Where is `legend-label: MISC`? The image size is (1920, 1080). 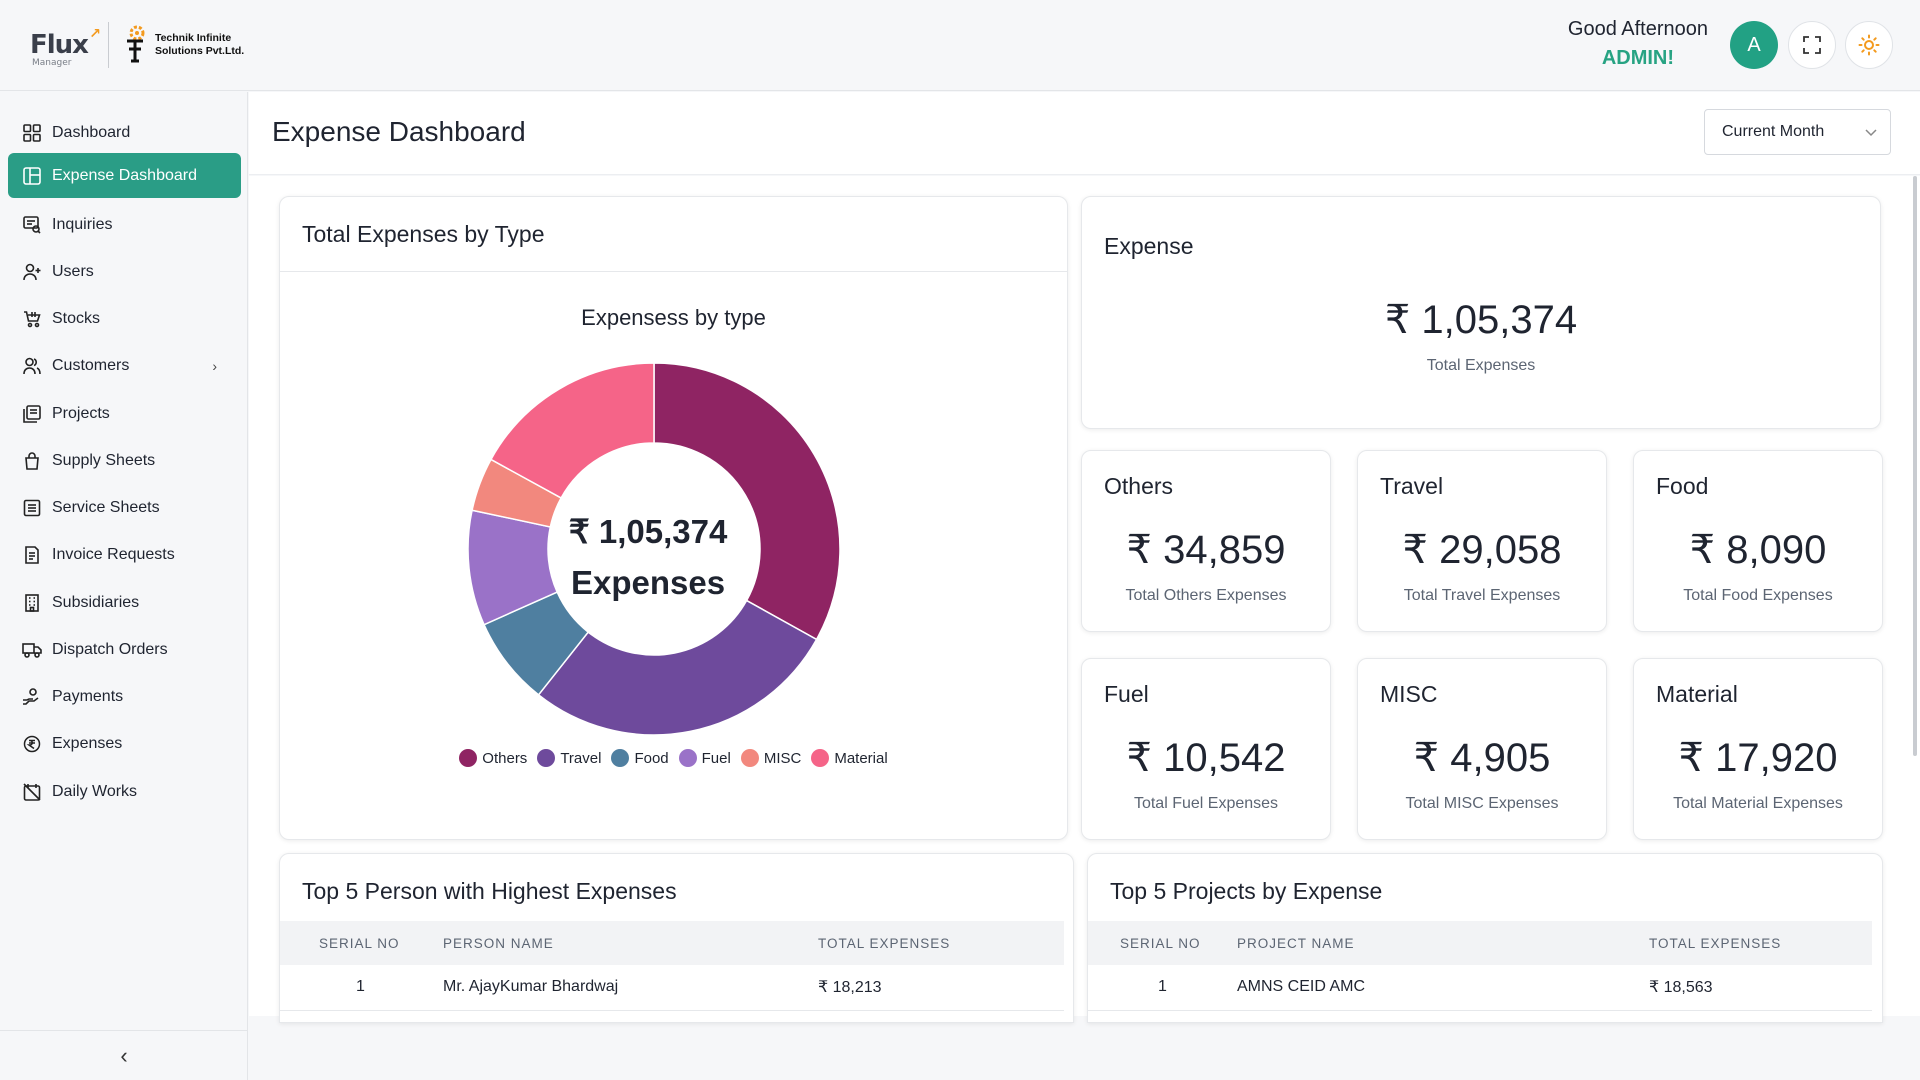 legend-label: MISC is located at coordinates (782, 758).